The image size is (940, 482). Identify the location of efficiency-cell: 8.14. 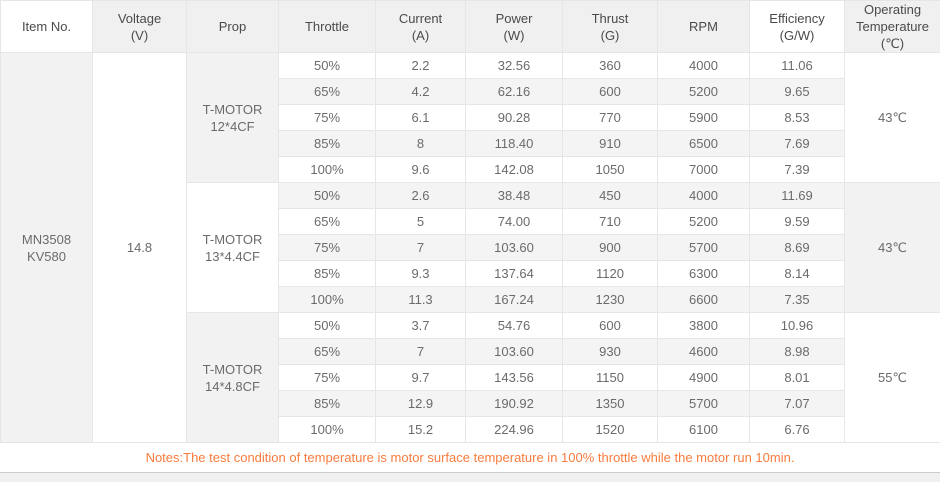
(797, 273).